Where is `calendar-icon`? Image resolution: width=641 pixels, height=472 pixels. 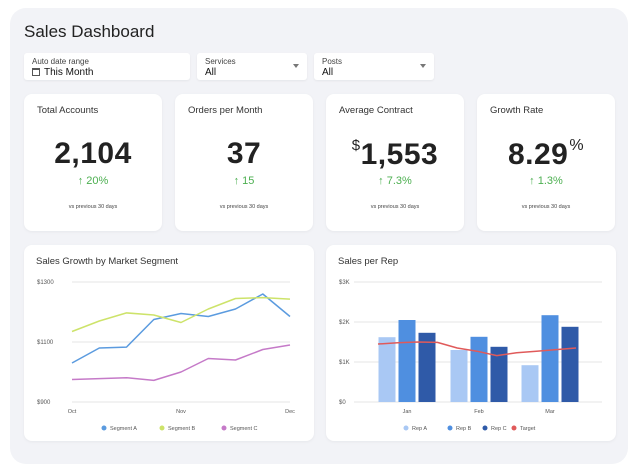 calendar-icon is located at coordinates (36, 72).